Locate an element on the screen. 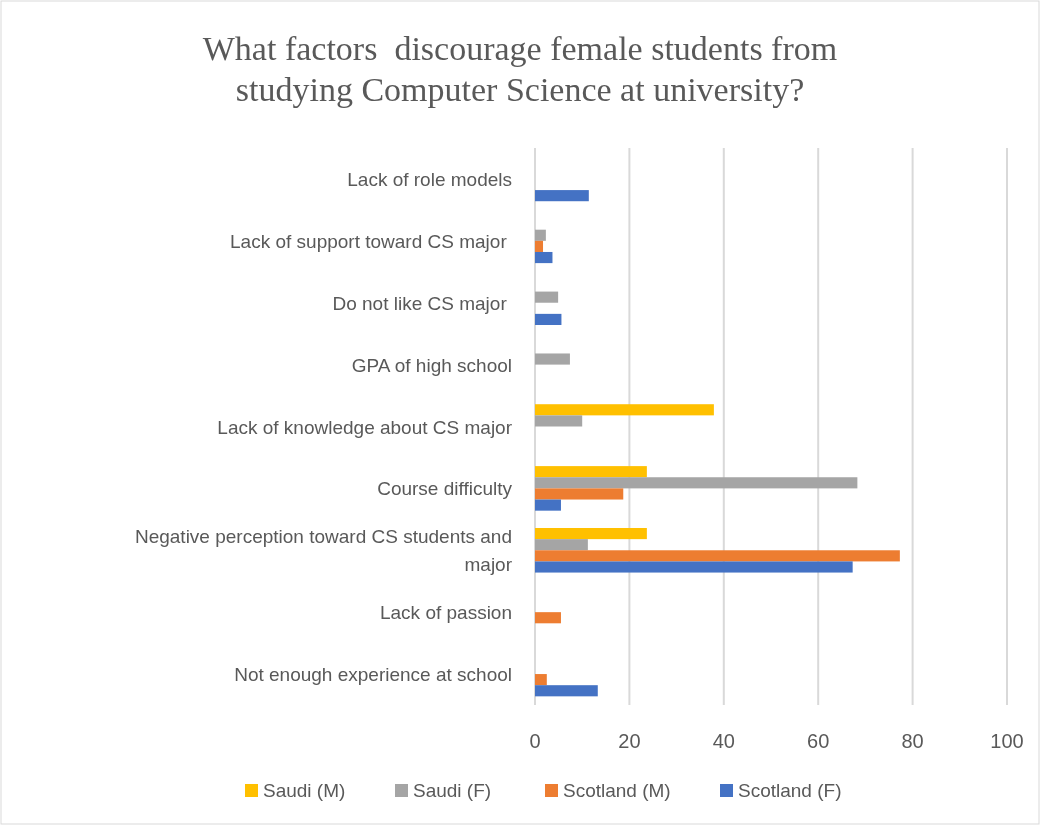 The height and width of the screenshot is (825, 1040). x-tick-label: 80 is located at coordinates (912, 741).